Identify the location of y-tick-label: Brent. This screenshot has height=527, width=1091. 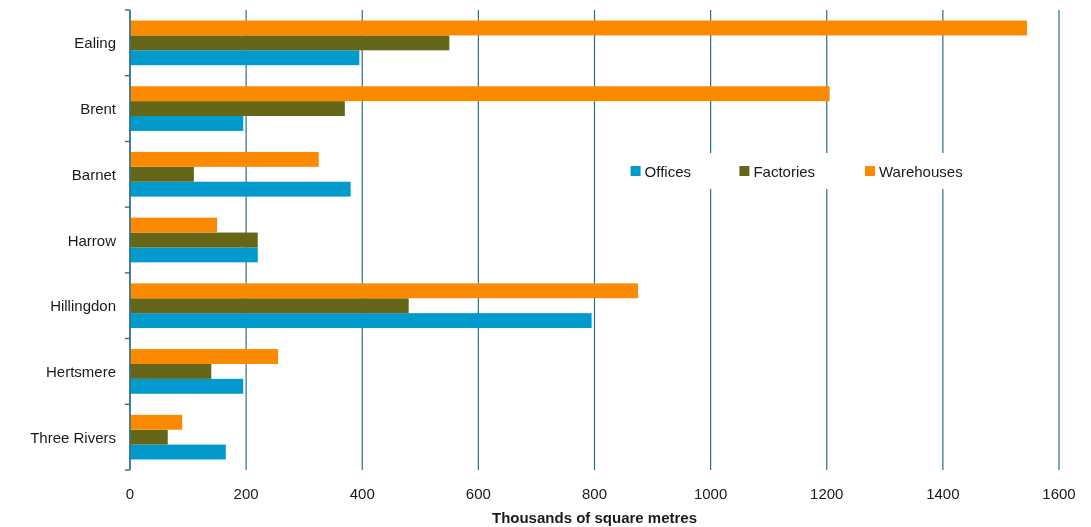
(98, 109).